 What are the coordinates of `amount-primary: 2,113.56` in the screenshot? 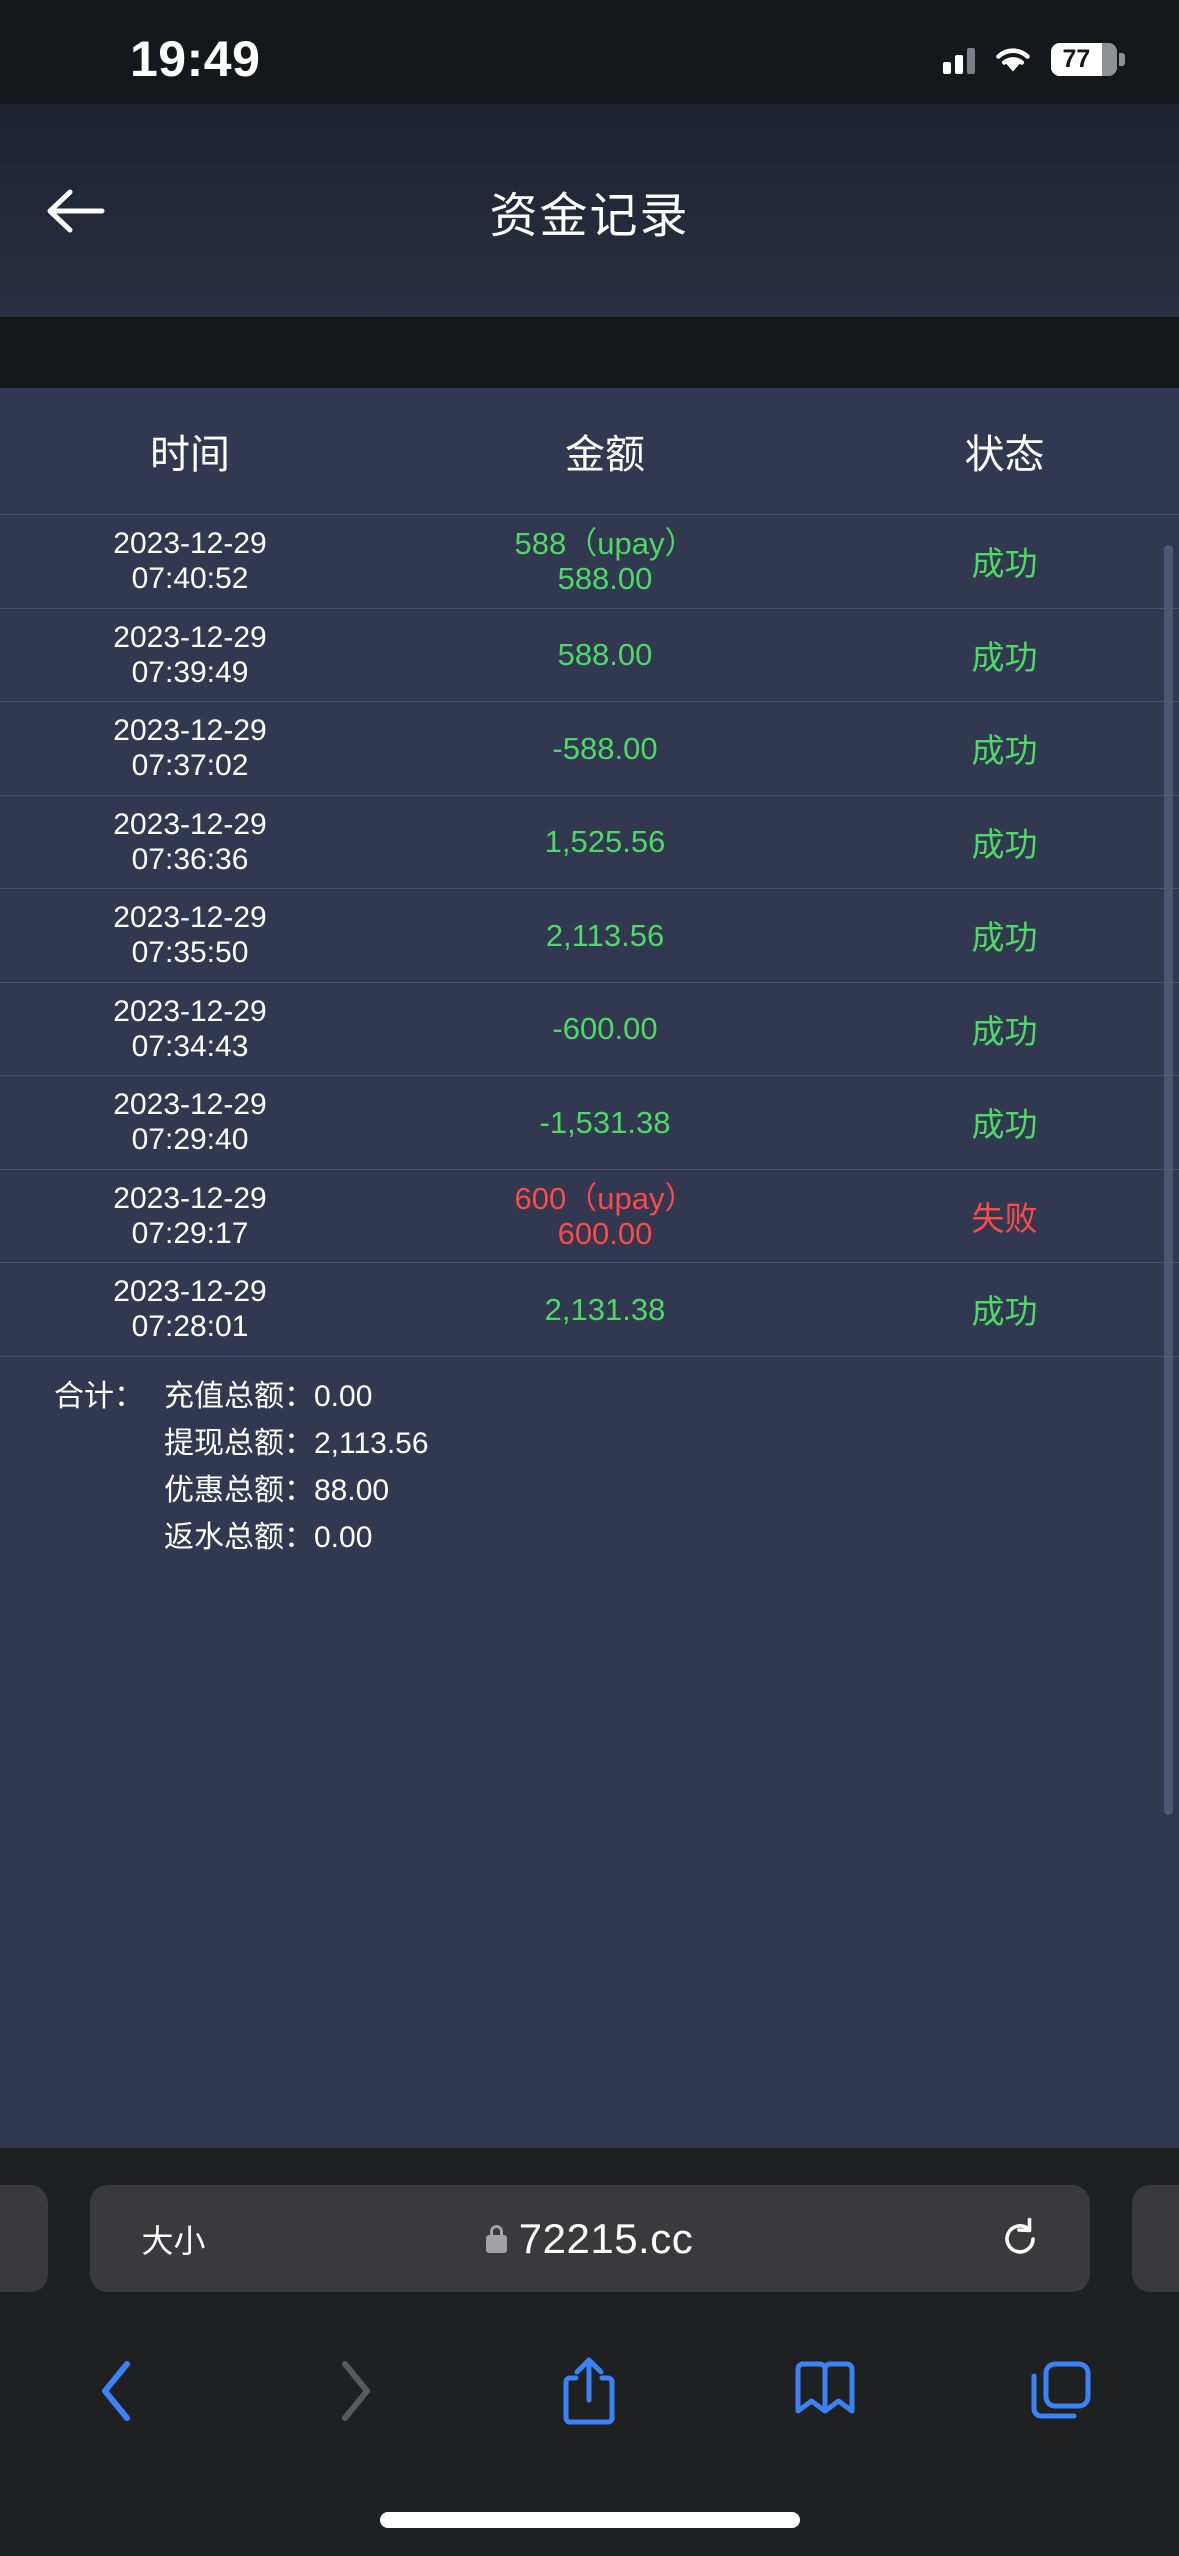 It's located at (605, 935).